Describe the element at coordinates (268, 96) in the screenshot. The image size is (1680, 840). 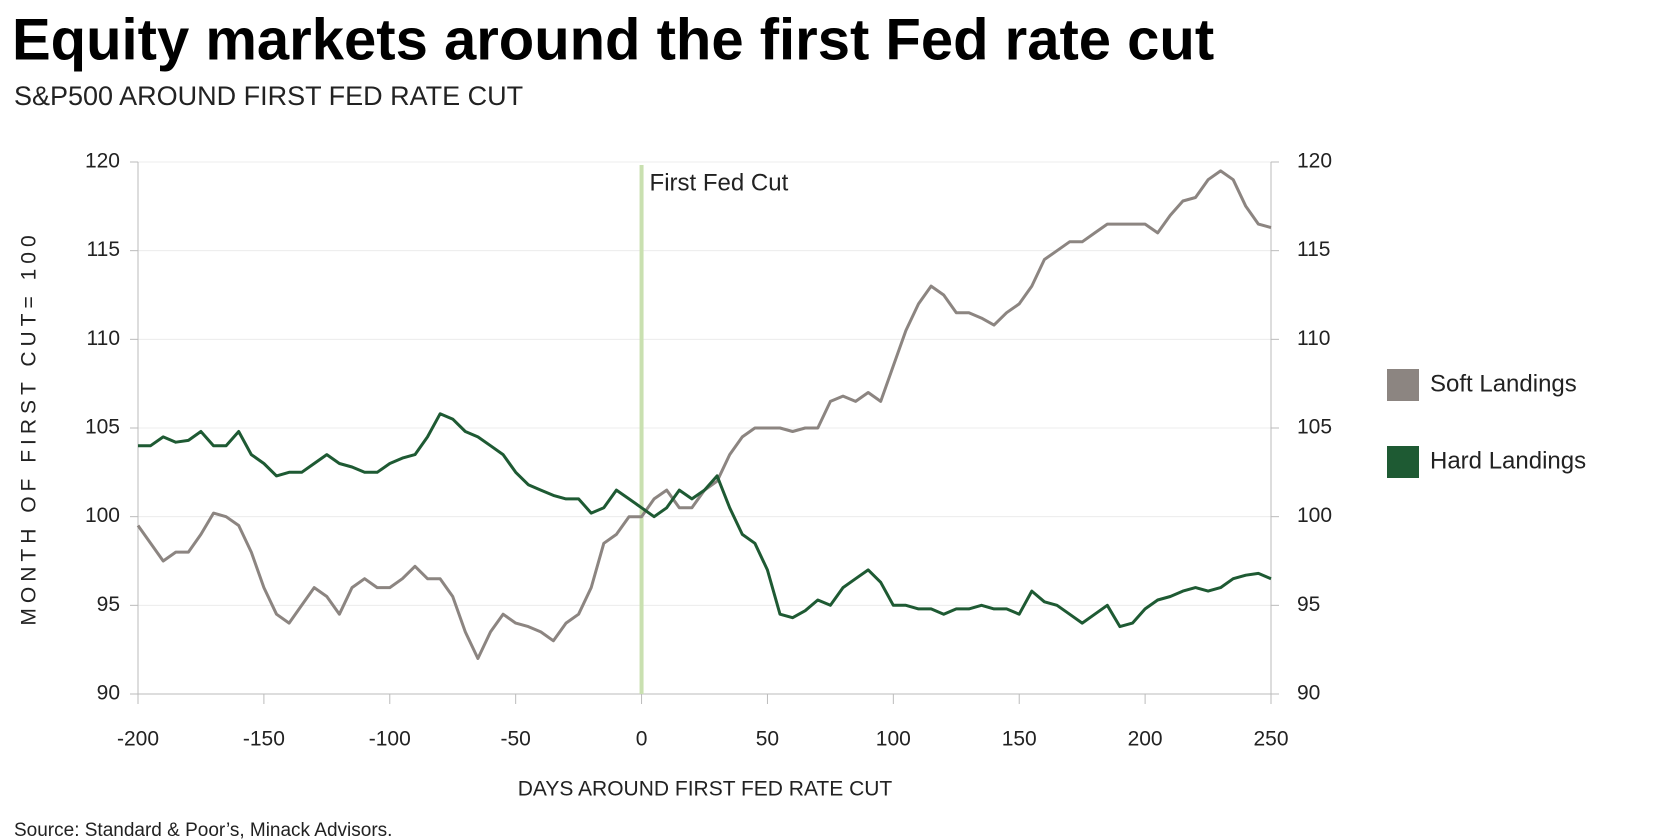
I see `chart-subtitle: S&P500 AROUND FIRST FED RATE CUT` at that location.